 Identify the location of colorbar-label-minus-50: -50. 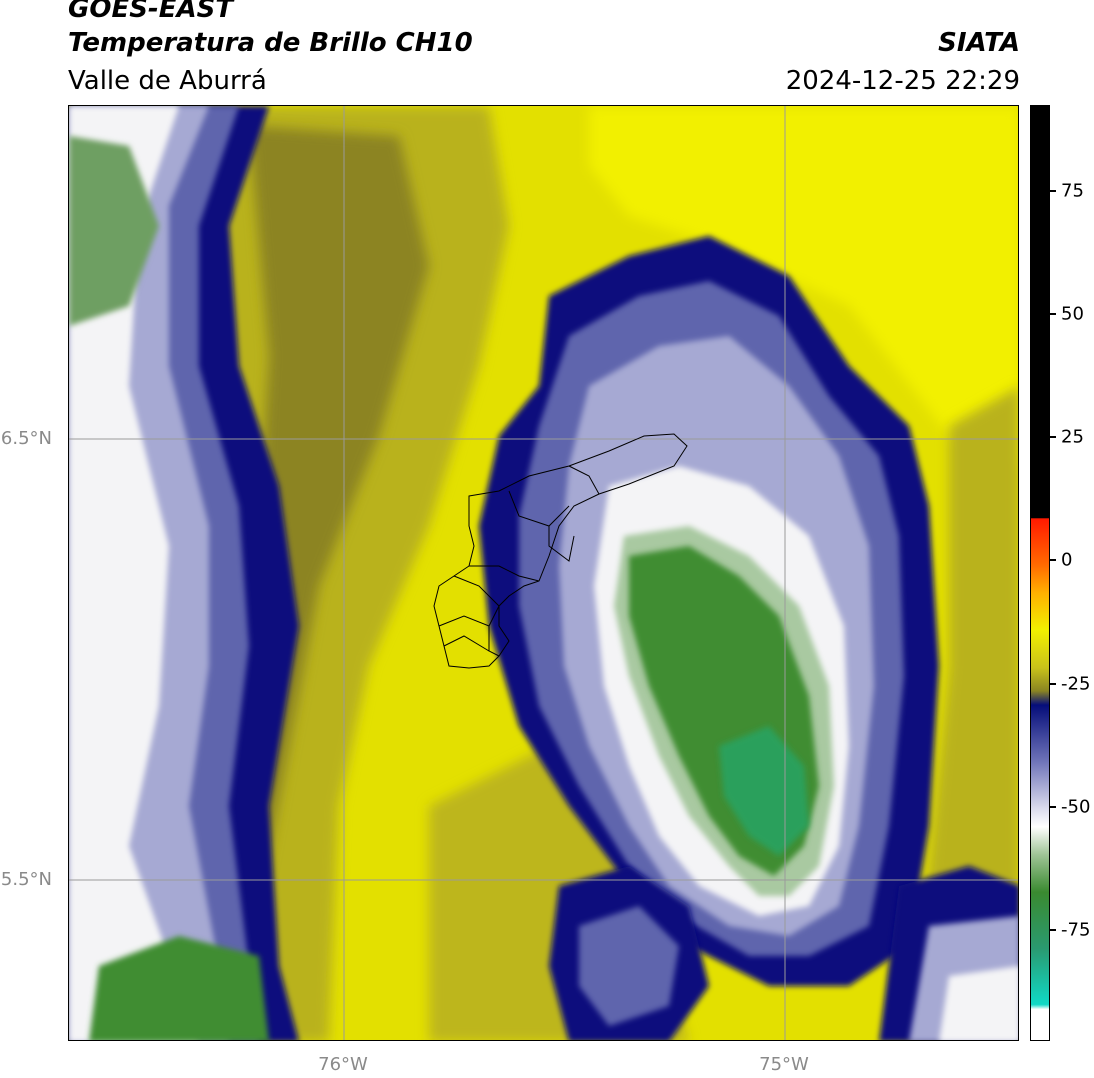
(1076, 807).